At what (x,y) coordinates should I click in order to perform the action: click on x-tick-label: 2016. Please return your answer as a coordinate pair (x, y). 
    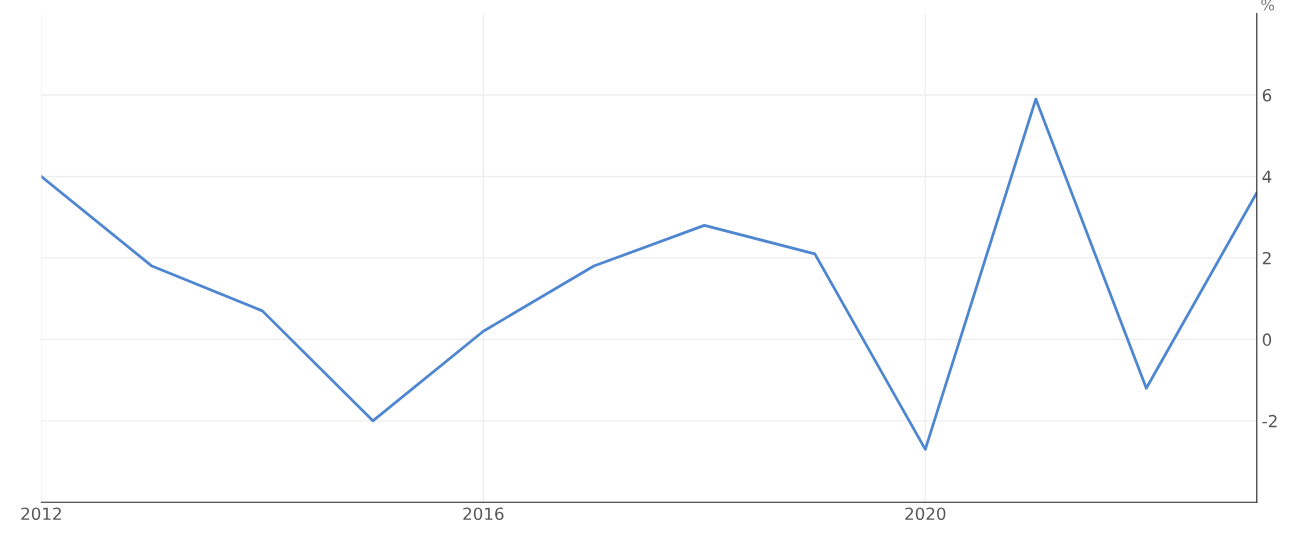
    Looking at the image, I should click on (483, 514).